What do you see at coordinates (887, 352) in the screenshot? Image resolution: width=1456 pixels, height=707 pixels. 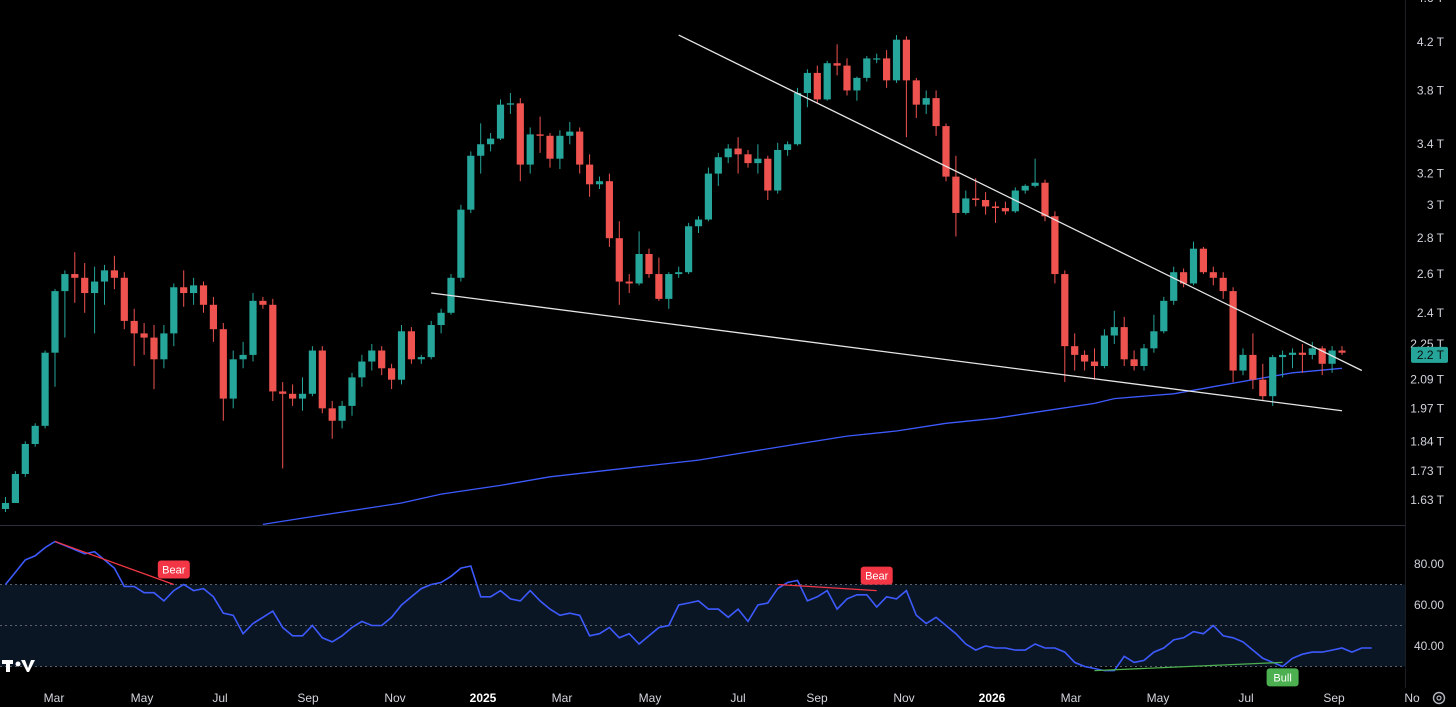 I see `lower-trendline` at bounding box center [887, 352].